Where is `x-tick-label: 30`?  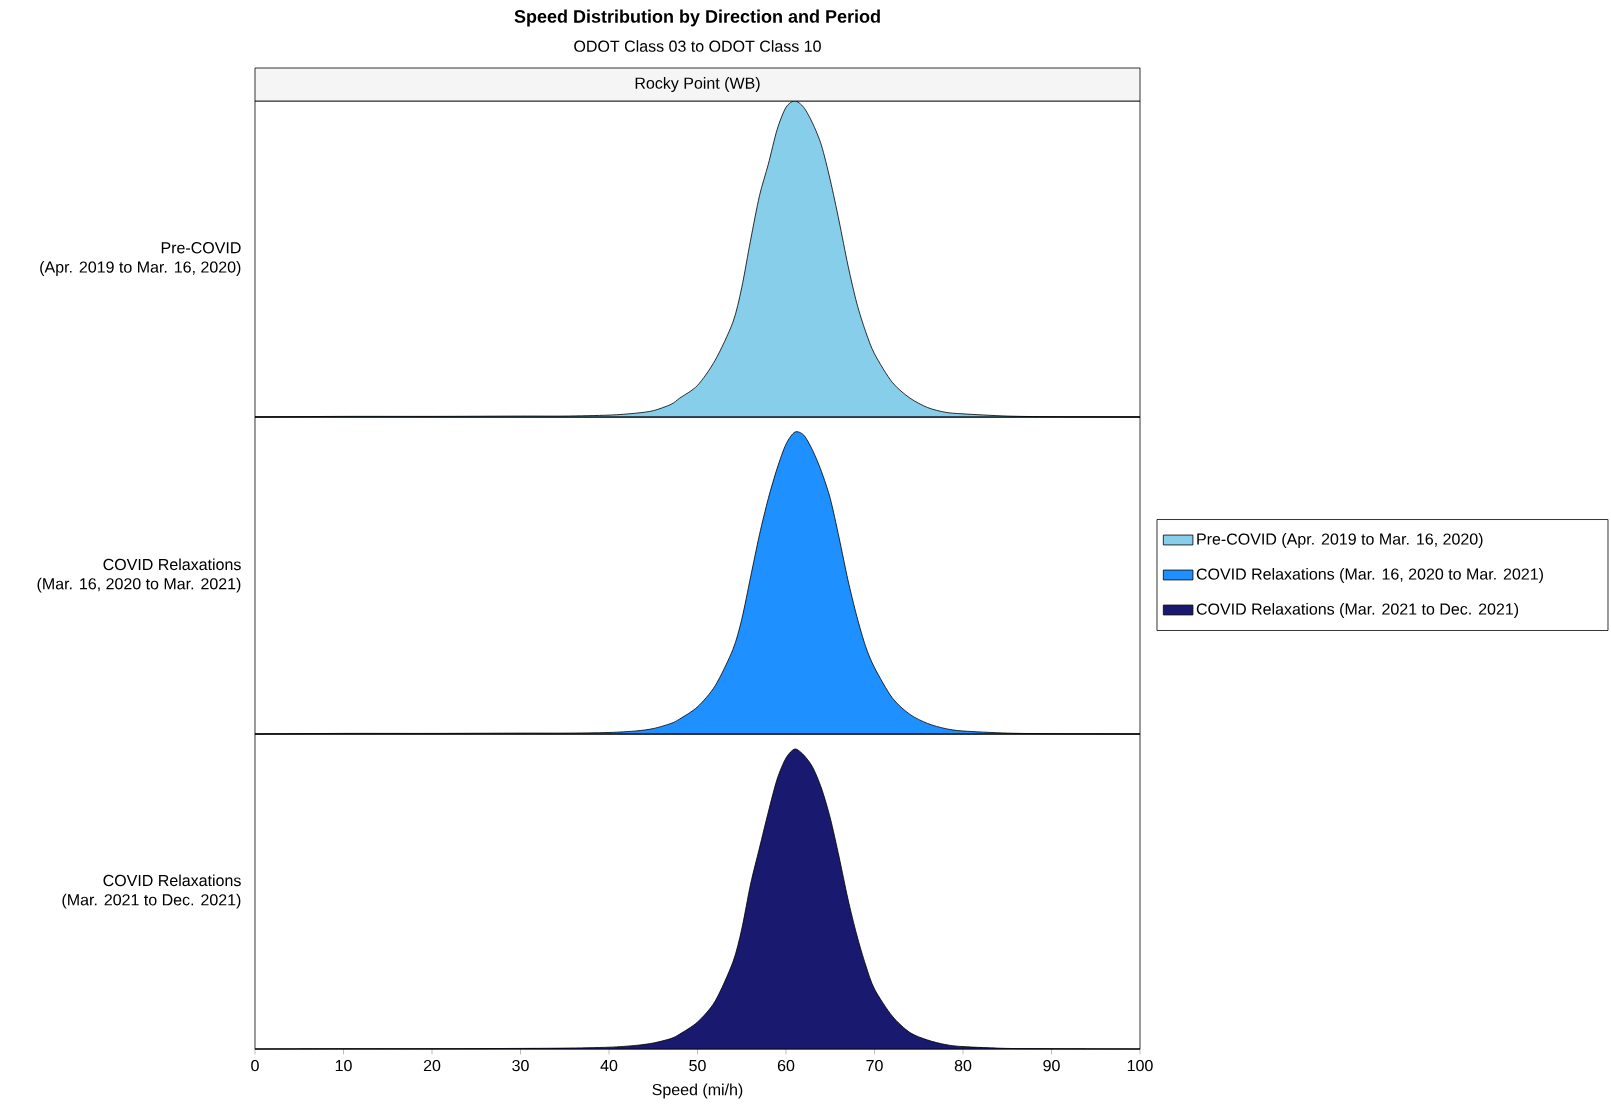
x-tick-label: 30 is located at coordinates (520, 1065).